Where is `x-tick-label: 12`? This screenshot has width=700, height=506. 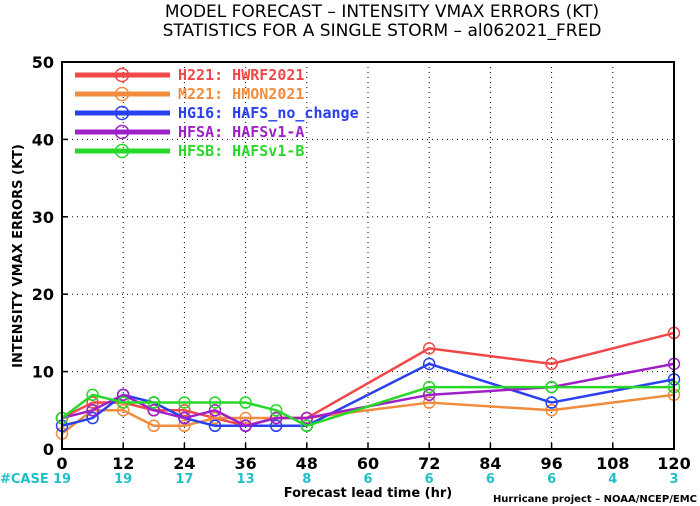 x-tick-label: 12 is located at coordinates (123, 463).